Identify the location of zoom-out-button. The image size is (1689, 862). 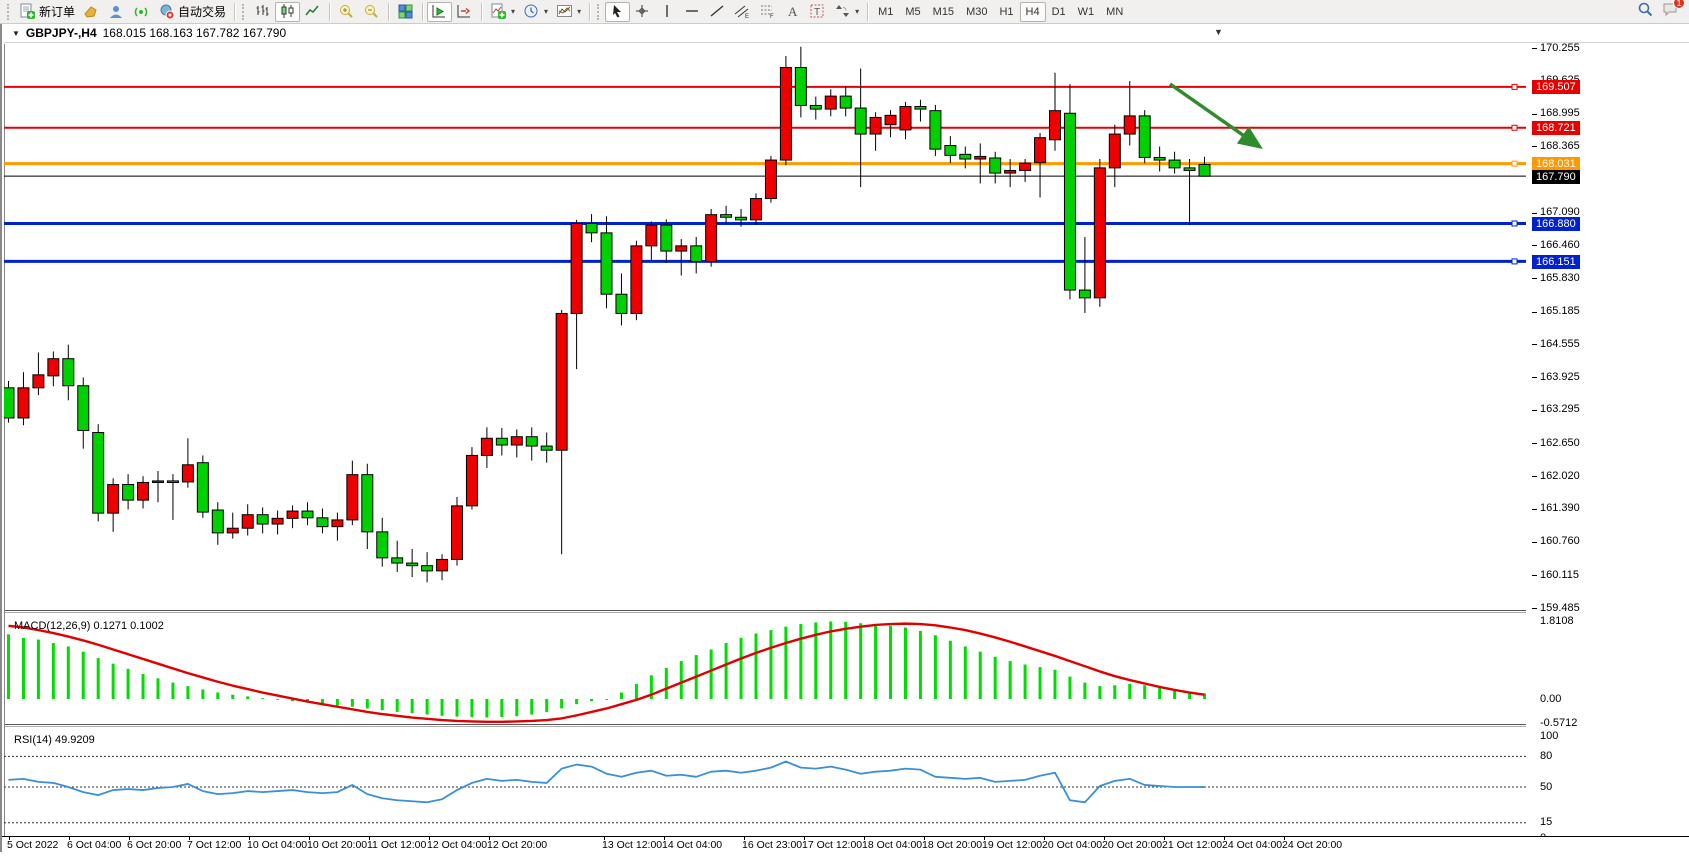
(371, 12).